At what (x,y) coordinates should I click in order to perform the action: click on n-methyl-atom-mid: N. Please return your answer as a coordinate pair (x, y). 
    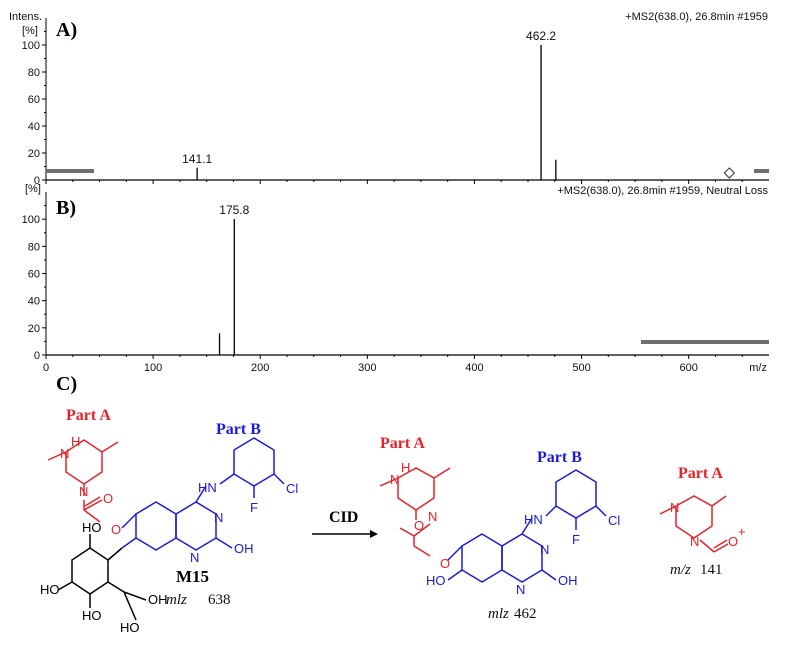
    Looking at the image, I should click on (394, 479).